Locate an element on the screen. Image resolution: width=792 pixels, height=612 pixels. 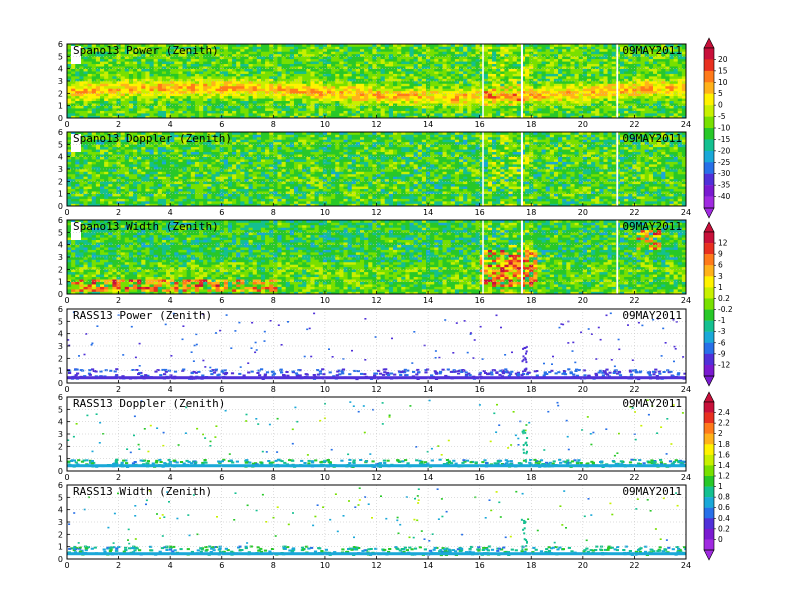
colorbar-label: 15 is located at coordinates (723, 70).